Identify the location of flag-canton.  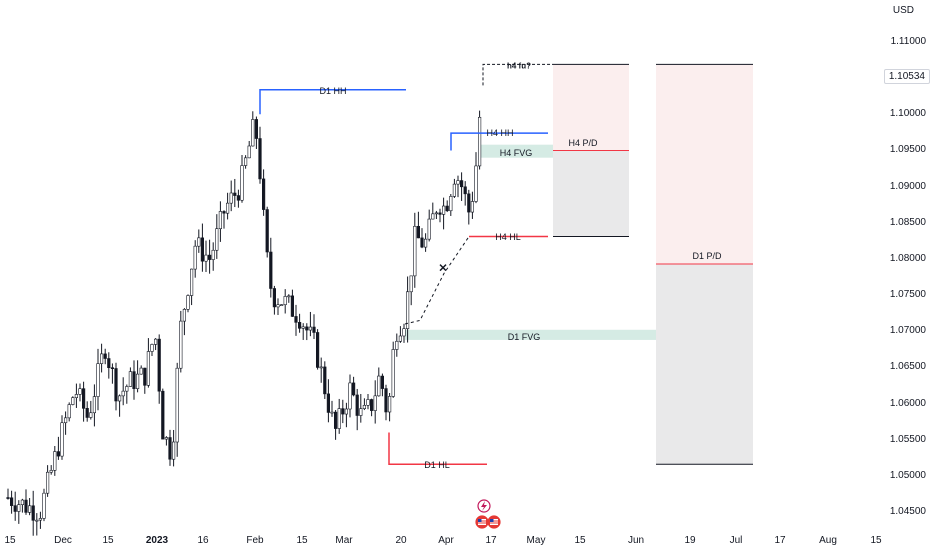
(492, 520).